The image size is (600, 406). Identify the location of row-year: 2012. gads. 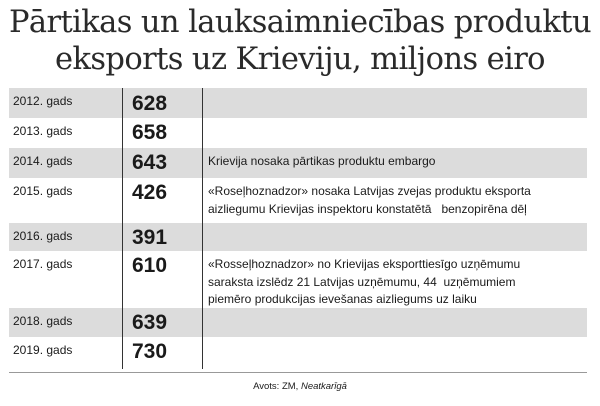
(43, 101).